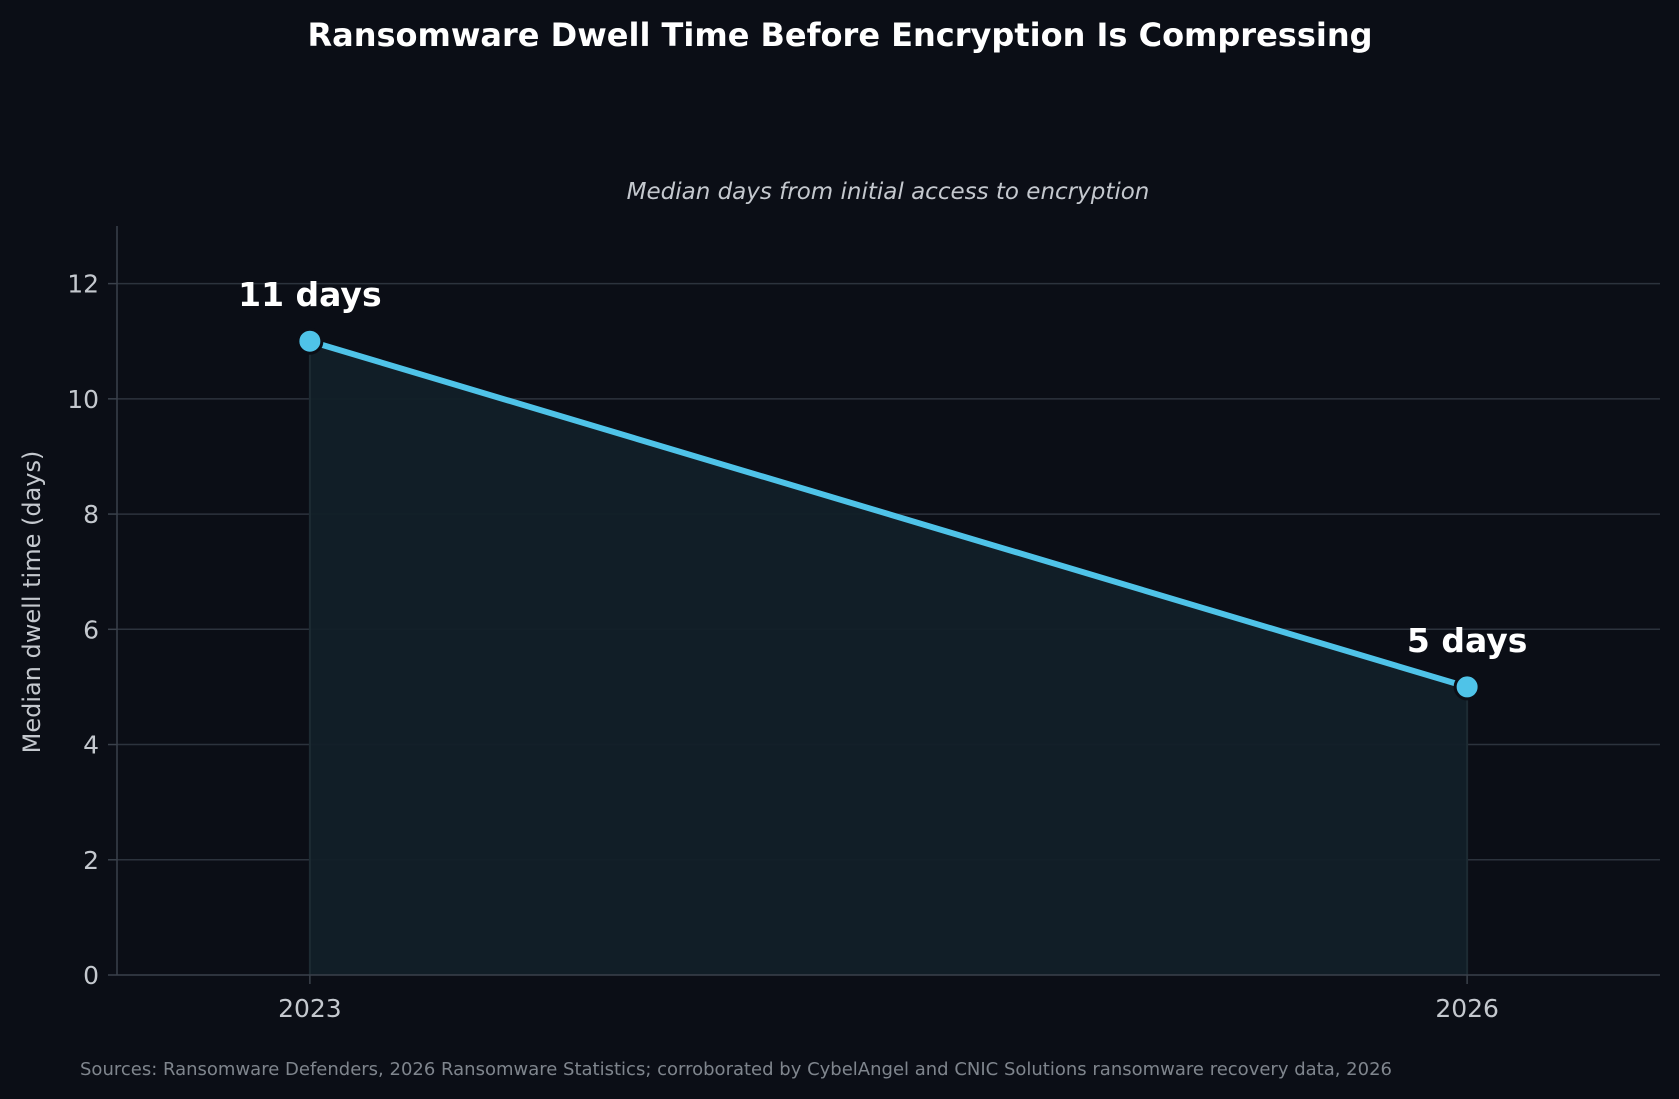  I want to click on x-tick-label: 2023, so click(310, 1008).